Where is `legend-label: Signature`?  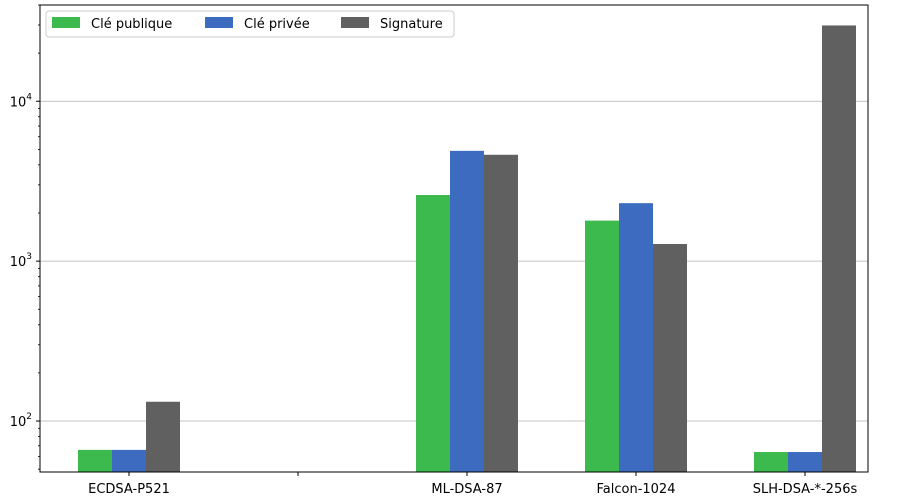
legend-label: Signature is located at coordinates (411, 24).